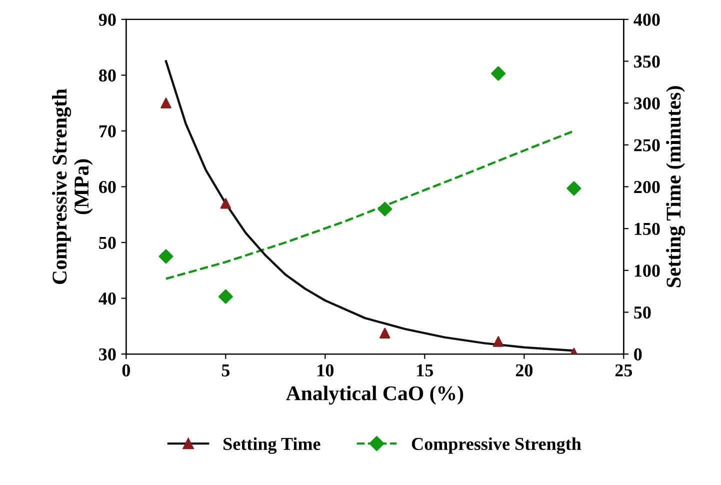 The width and height of the screenshot is (721, 485). What do you see at coordinates (326, 370) in the screenshot?
I see `x-tick-label: 10` at bounding box center [326, 370].